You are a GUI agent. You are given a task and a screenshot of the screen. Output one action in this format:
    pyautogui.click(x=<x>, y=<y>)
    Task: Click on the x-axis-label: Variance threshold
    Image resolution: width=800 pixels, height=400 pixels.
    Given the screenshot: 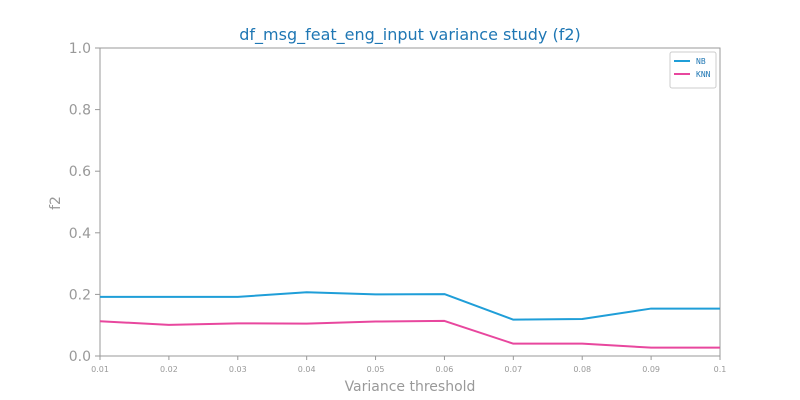 What is the action you would take?
    pyautogui.click(x=410, y=387)
    